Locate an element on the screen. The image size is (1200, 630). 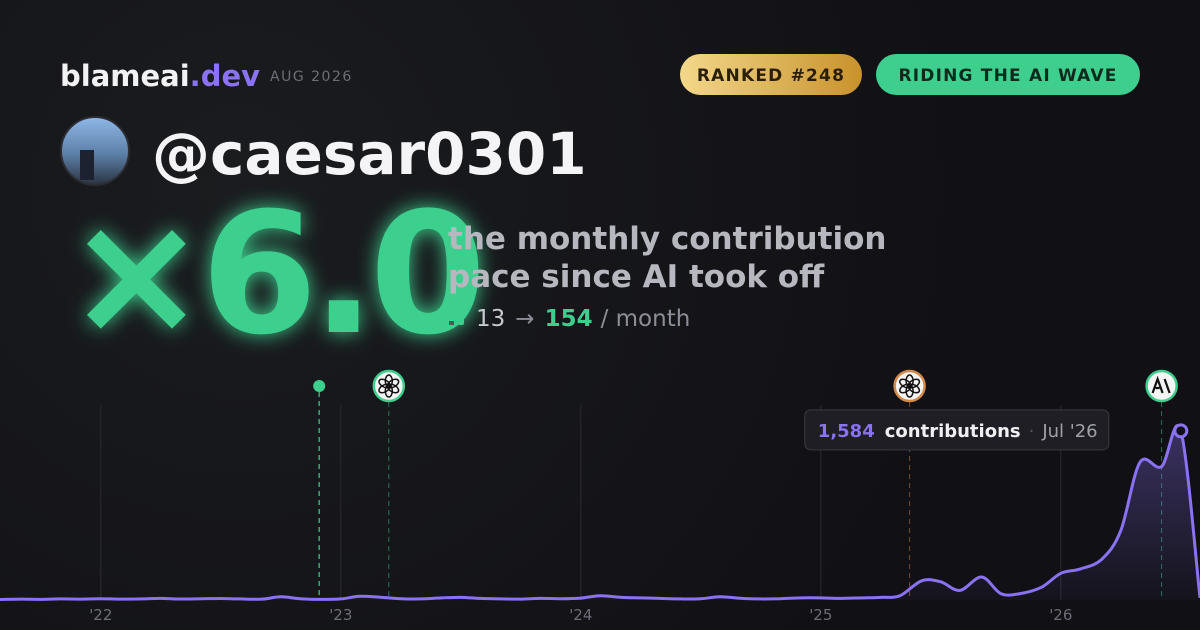
tooltip-text: 1,584 contributions · Jul '26 is located at coordinates (958, 431).